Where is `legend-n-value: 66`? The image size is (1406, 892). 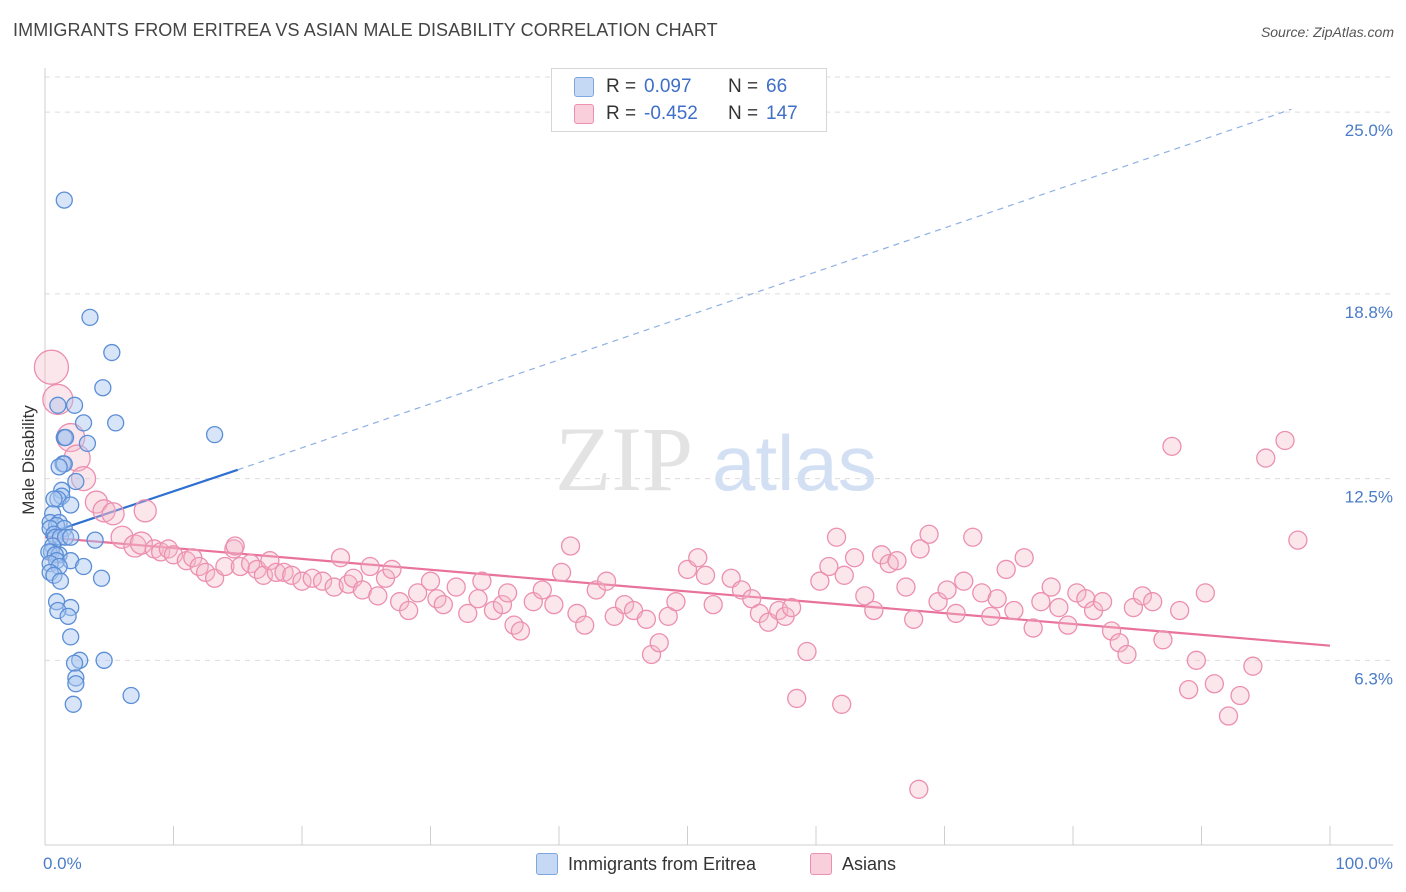
legend-n-value: 66 is located at coordinates (777, 86).